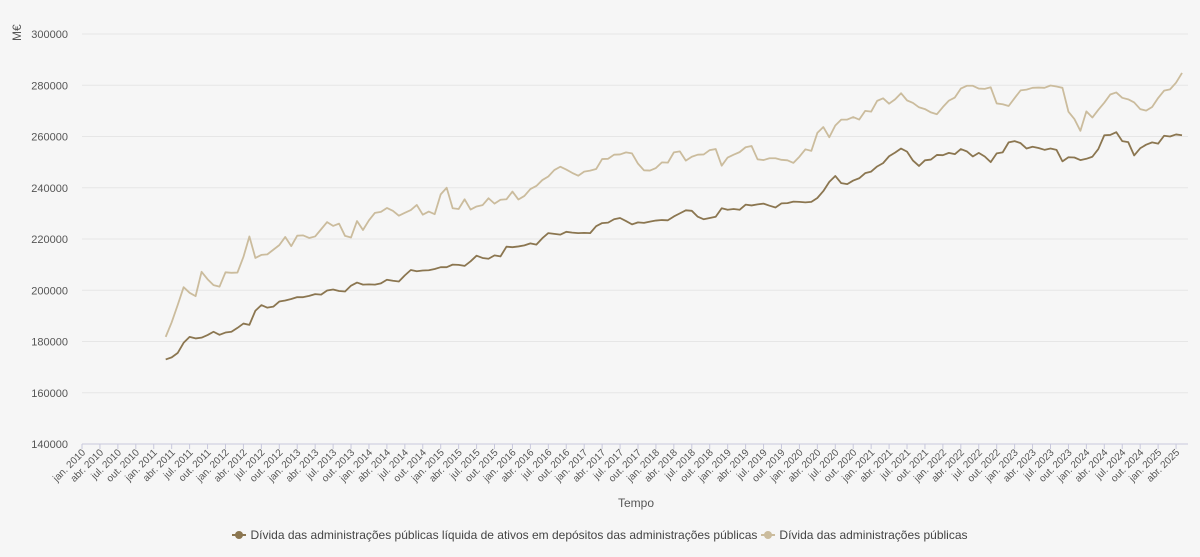 The width and height of the screenshot is (1200, 557). Describe the element at coordinates (873, 535) in the screenshot. I see `legend-label: Dívida das administrações públicas` at that location.